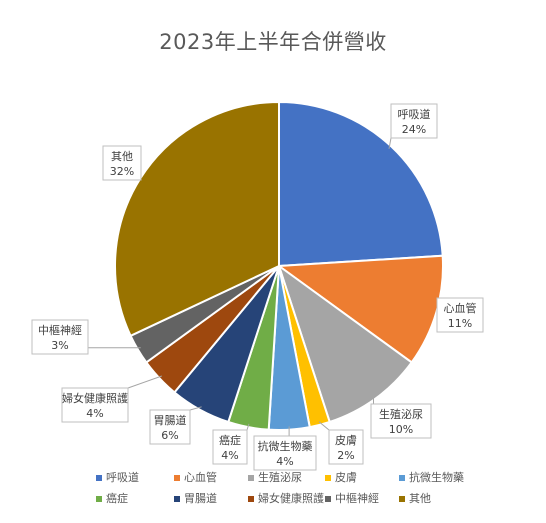  I want to click on data-label-value-10: 32%, so click(122, 171).